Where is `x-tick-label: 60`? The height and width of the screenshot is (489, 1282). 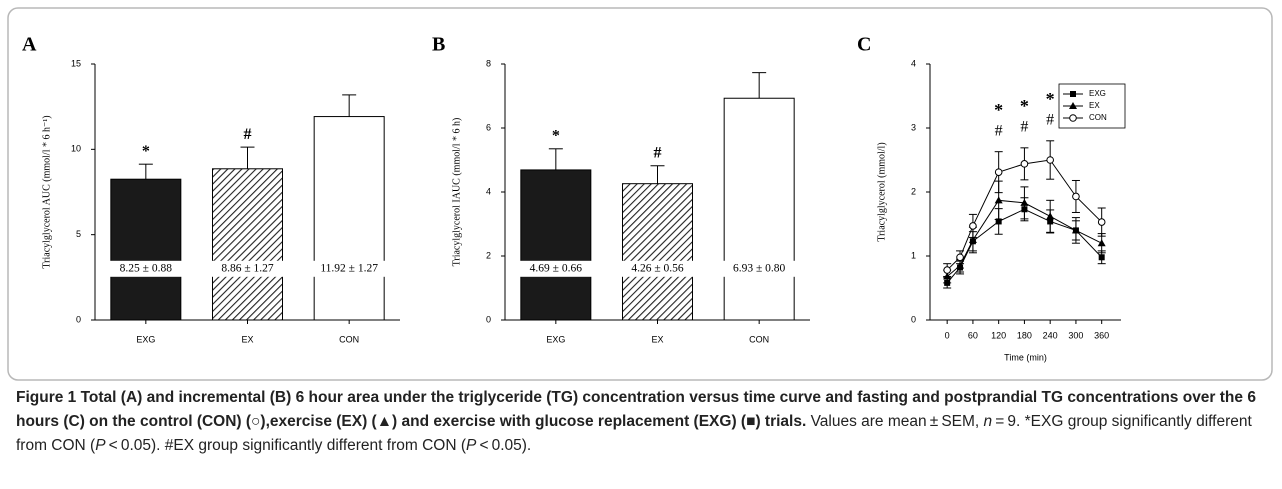
x-tick-label: 60 is located at coordinates (973, 335).